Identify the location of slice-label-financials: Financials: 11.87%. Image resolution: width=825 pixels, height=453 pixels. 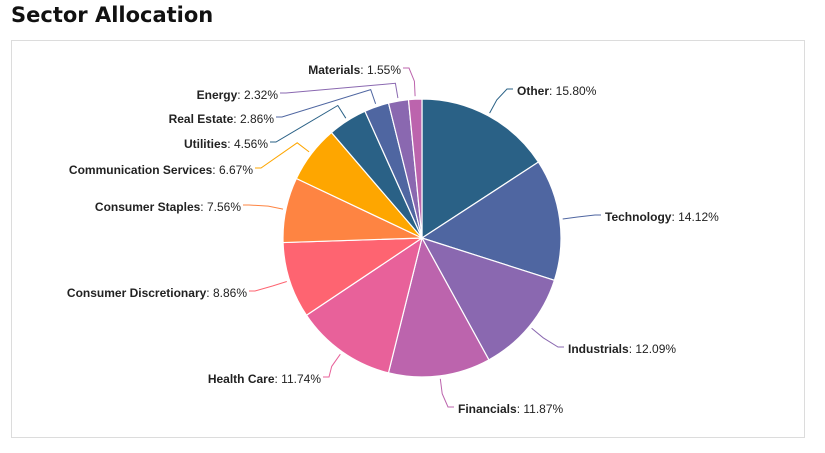
(510, 409).